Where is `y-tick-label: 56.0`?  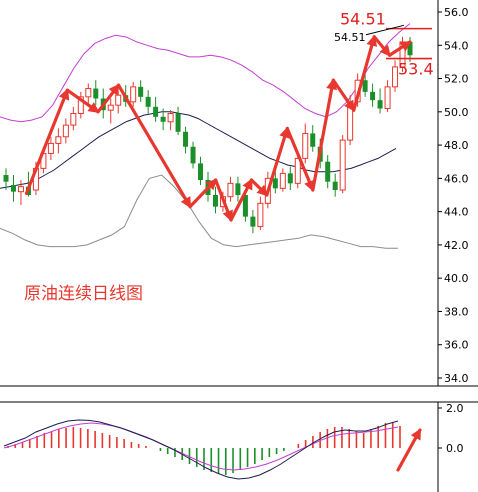
y-tick-label: 56.0 is located at coordinates (456, 12).